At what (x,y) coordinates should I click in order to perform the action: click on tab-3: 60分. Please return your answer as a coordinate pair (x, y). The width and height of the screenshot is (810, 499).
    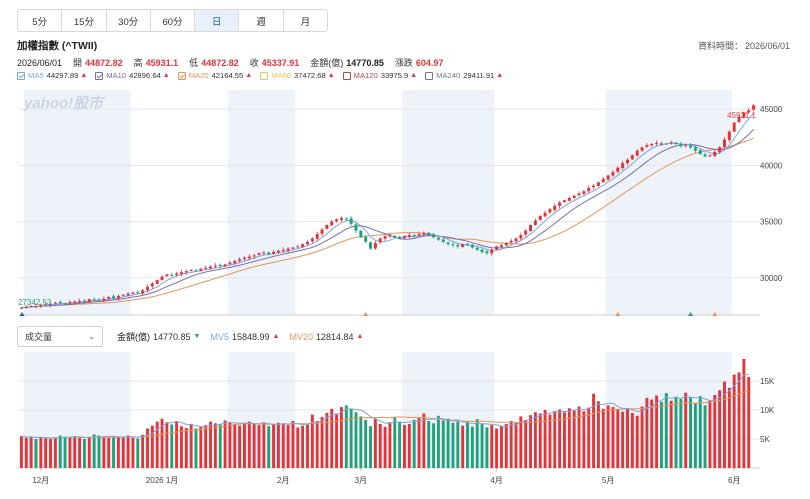
    Looking at the image, I should click on (173, 20).